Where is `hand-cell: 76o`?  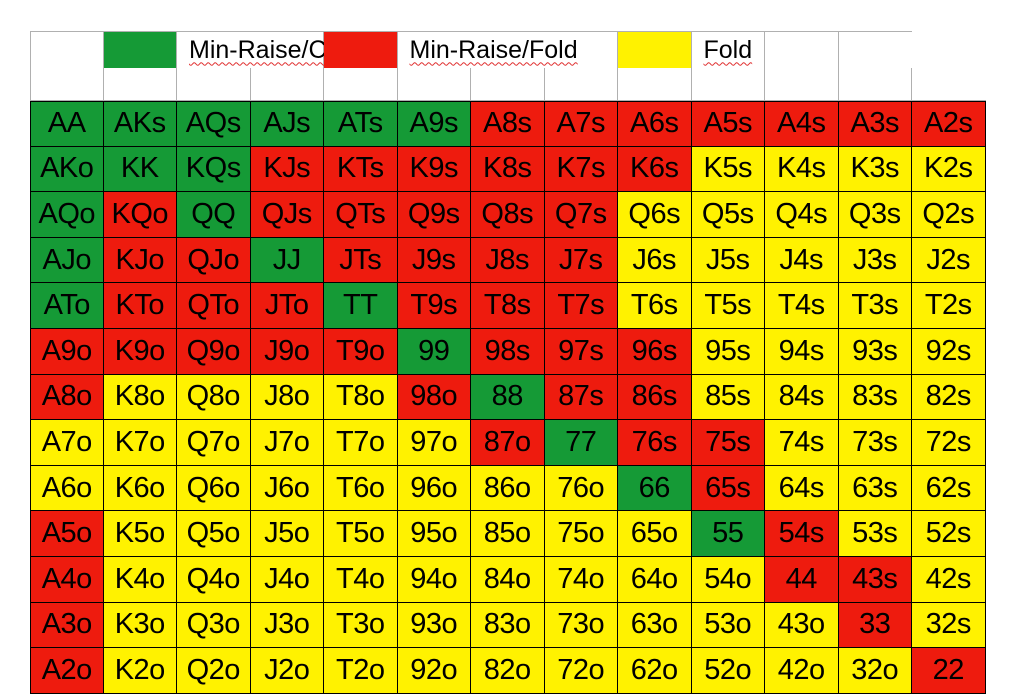 hand-cell: 76o is located at coordinates (581, 488).